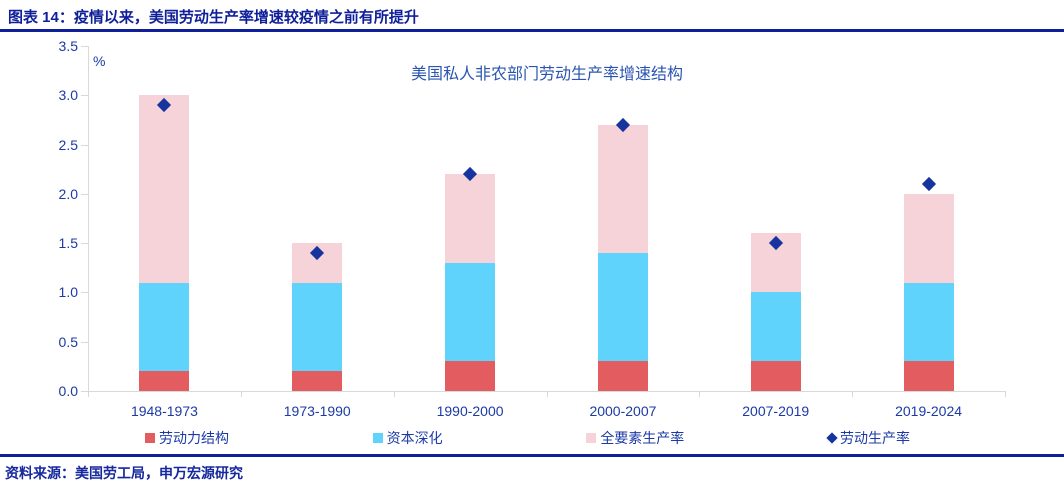 Image resolution: width=1064 pixels, height=495 pixels. I want to click on legend-item: 资本深化, so click(407, 438).